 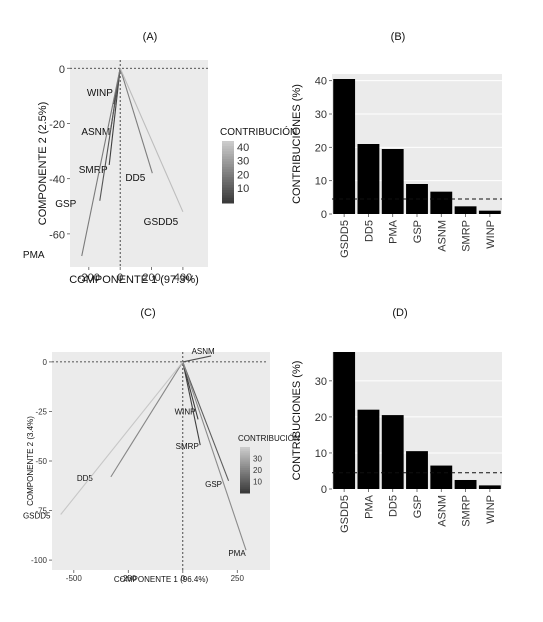 What do you see at coordinates (41, 511) in the screenshot?
I see `y-tick-label: -75` at bounding box center [41, 511].